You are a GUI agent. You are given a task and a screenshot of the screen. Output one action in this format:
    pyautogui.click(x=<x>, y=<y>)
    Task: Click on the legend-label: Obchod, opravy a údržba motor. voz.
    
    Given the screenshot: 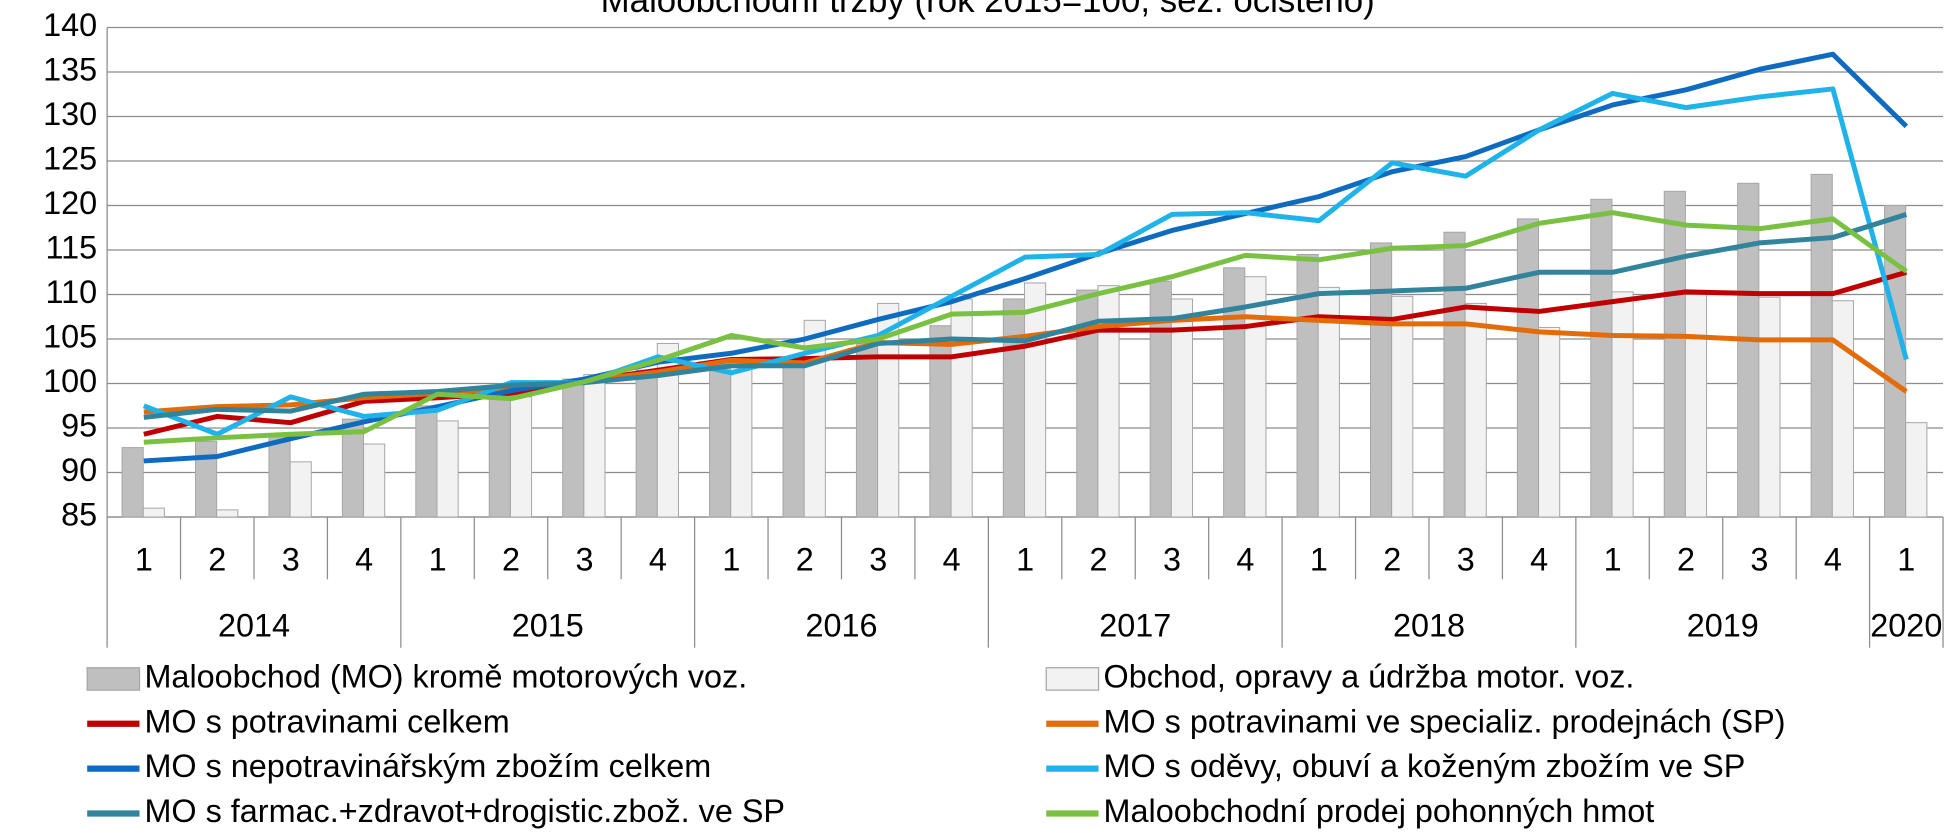 What is the action you would take?
    pyautogui.click(x=1369, y=676)
    